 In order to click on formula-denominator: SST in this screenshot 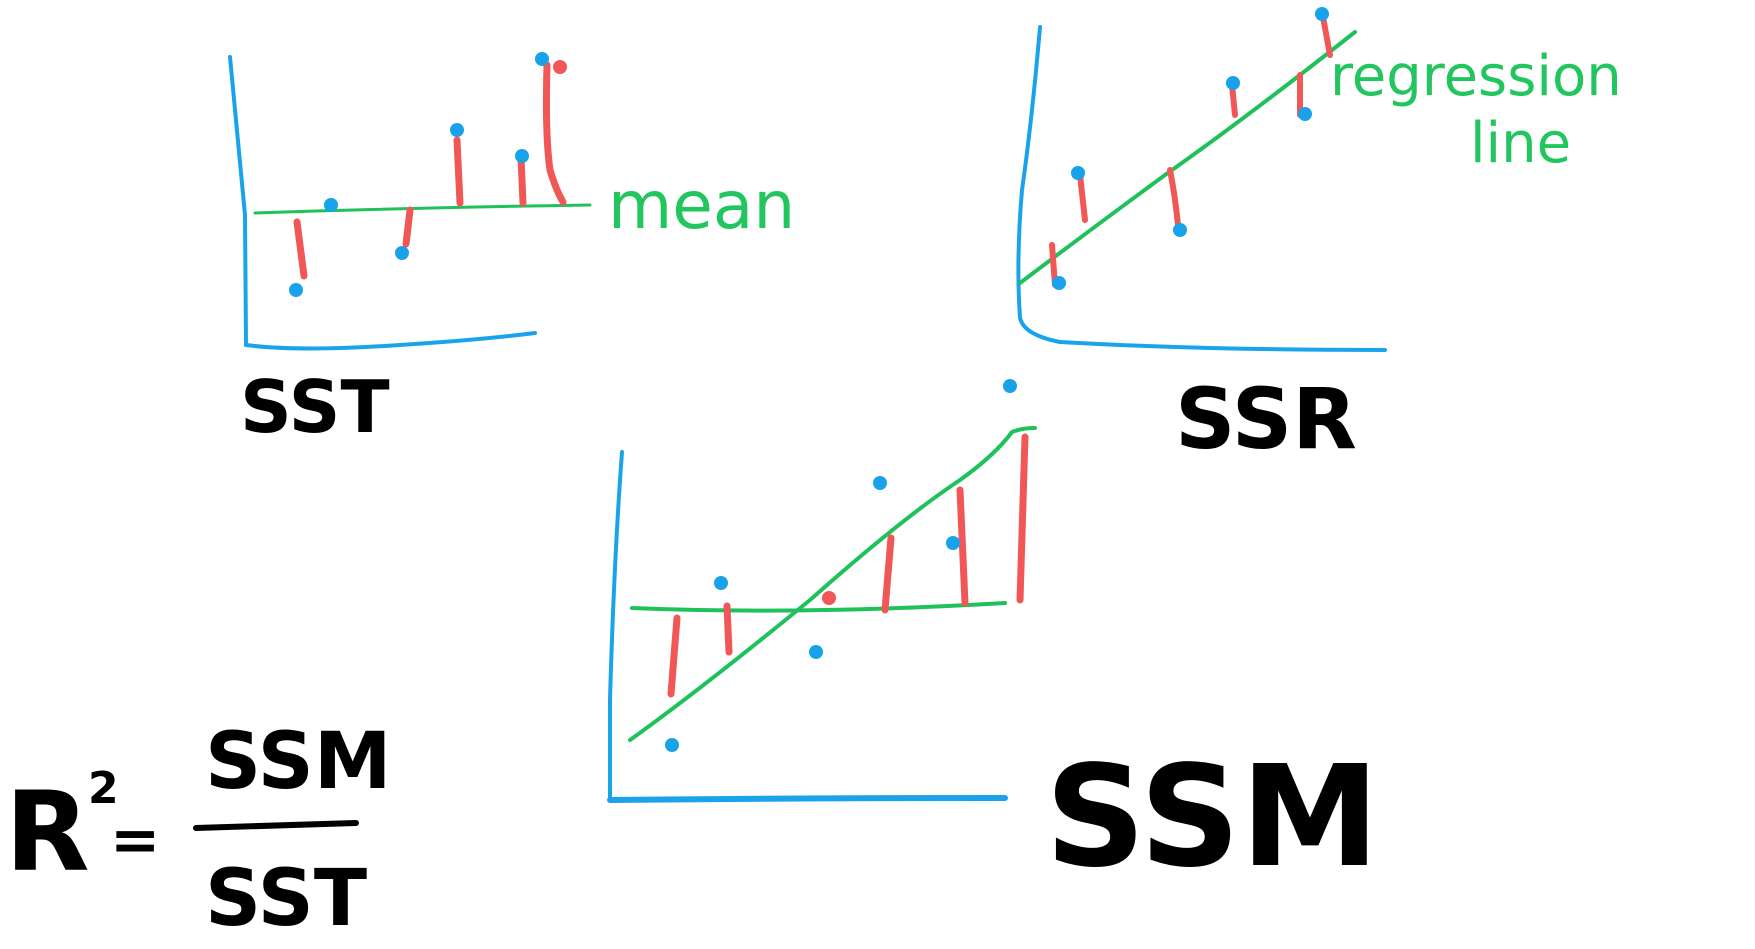, I will do `click(286, 899)`.